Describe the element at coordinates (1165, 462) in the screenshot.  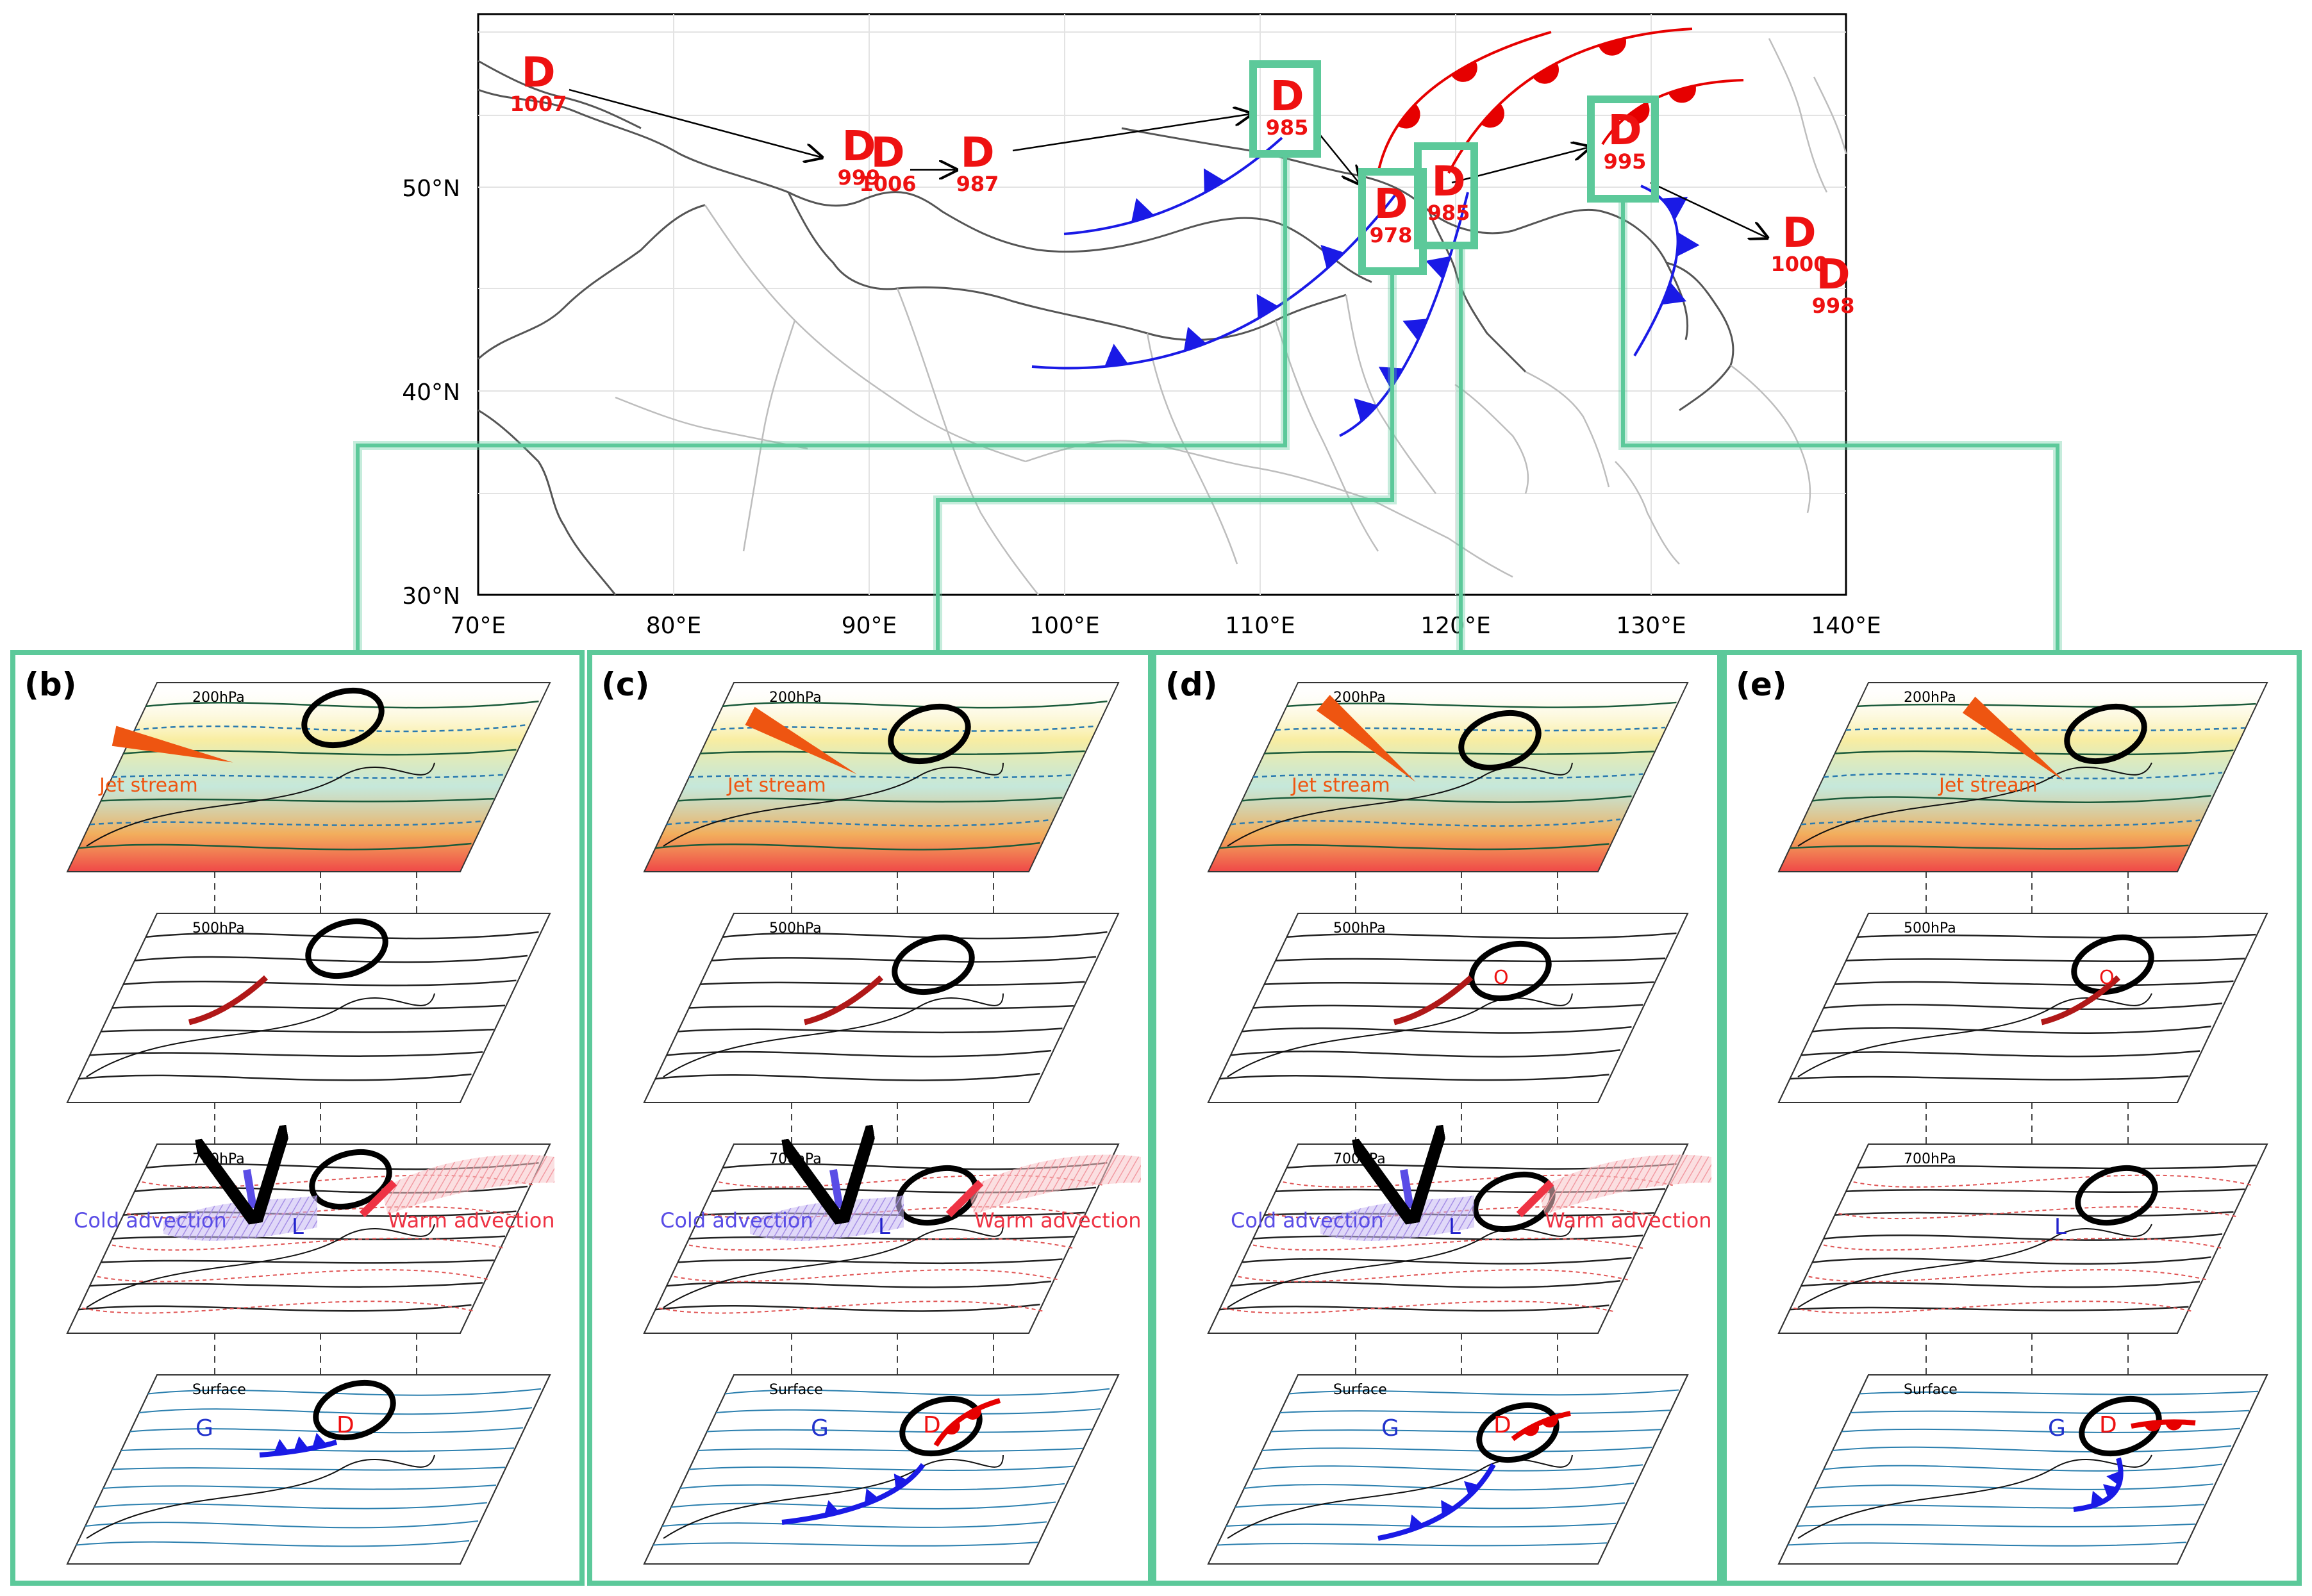
I see `connector-line` at that location.